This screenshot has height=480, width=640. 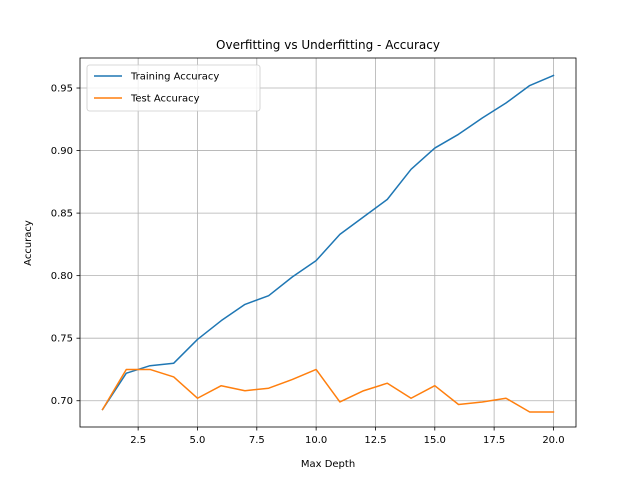 What do you see at coordinates (62, 339) in the screenshot?
I see `y-tick-label: 0.75` at bounding box center [62, 339].